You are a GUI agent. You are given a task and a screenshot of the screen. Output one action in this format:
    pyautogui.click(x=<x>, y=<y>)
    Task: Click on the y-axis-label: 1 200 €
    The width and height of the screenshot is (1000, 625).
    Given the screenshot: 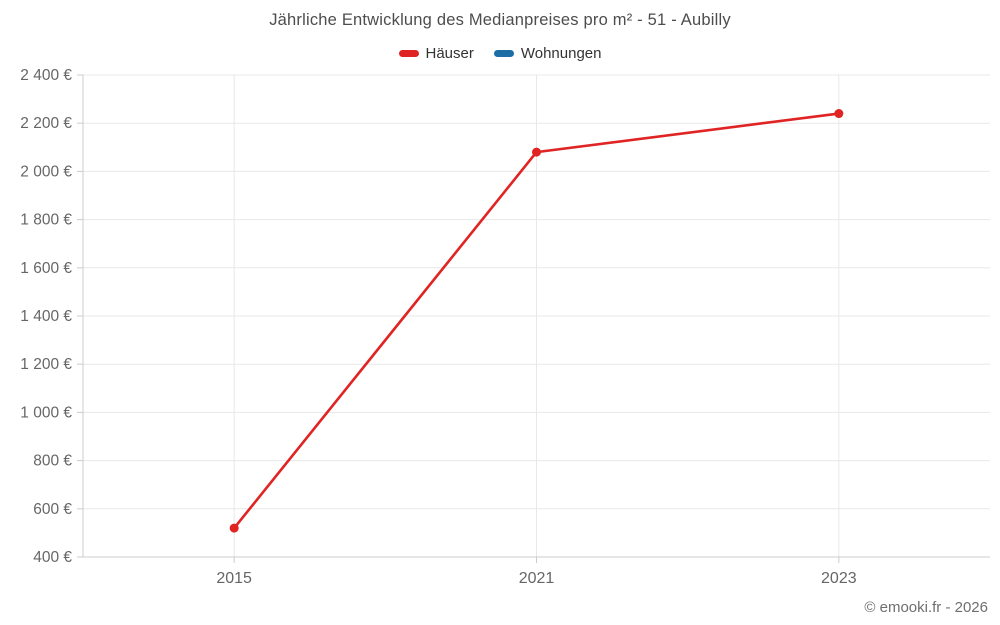 What is the action you would take?
    pyautogui.click(x=46, y=364)
    